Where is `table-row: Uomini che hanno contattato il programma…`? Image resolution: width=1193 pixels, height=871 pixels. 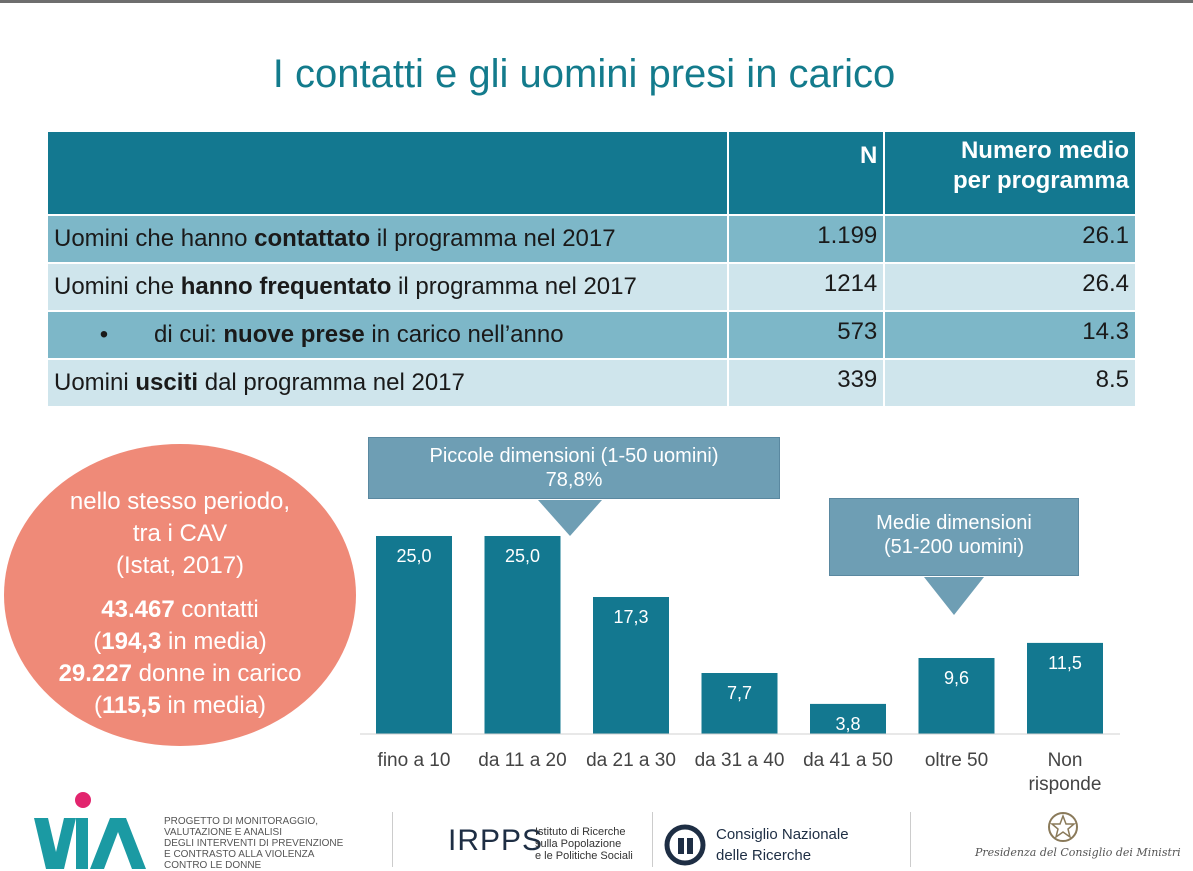 table-row: Uomini che hanno contattato il programma… is located at coordinates (591, 239).